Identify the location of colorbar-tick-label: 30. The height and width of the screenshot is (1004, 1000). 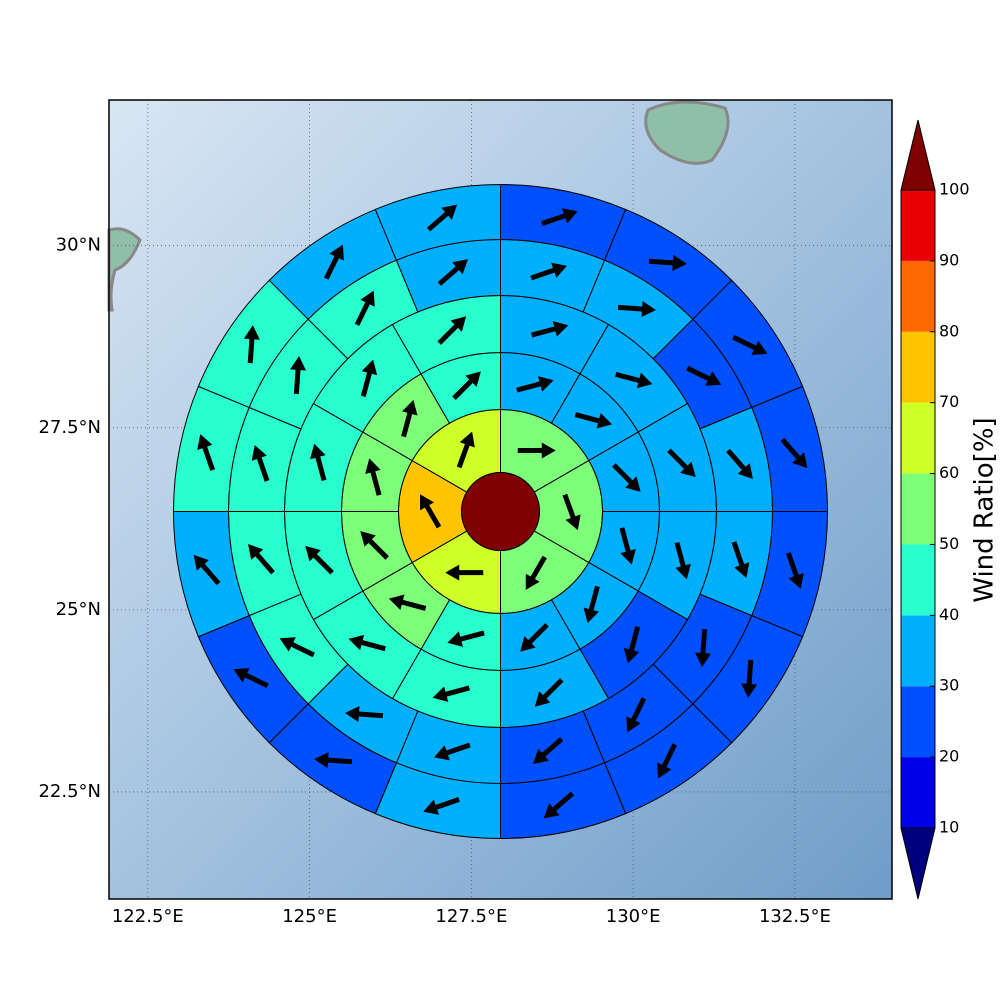
(949, 685).